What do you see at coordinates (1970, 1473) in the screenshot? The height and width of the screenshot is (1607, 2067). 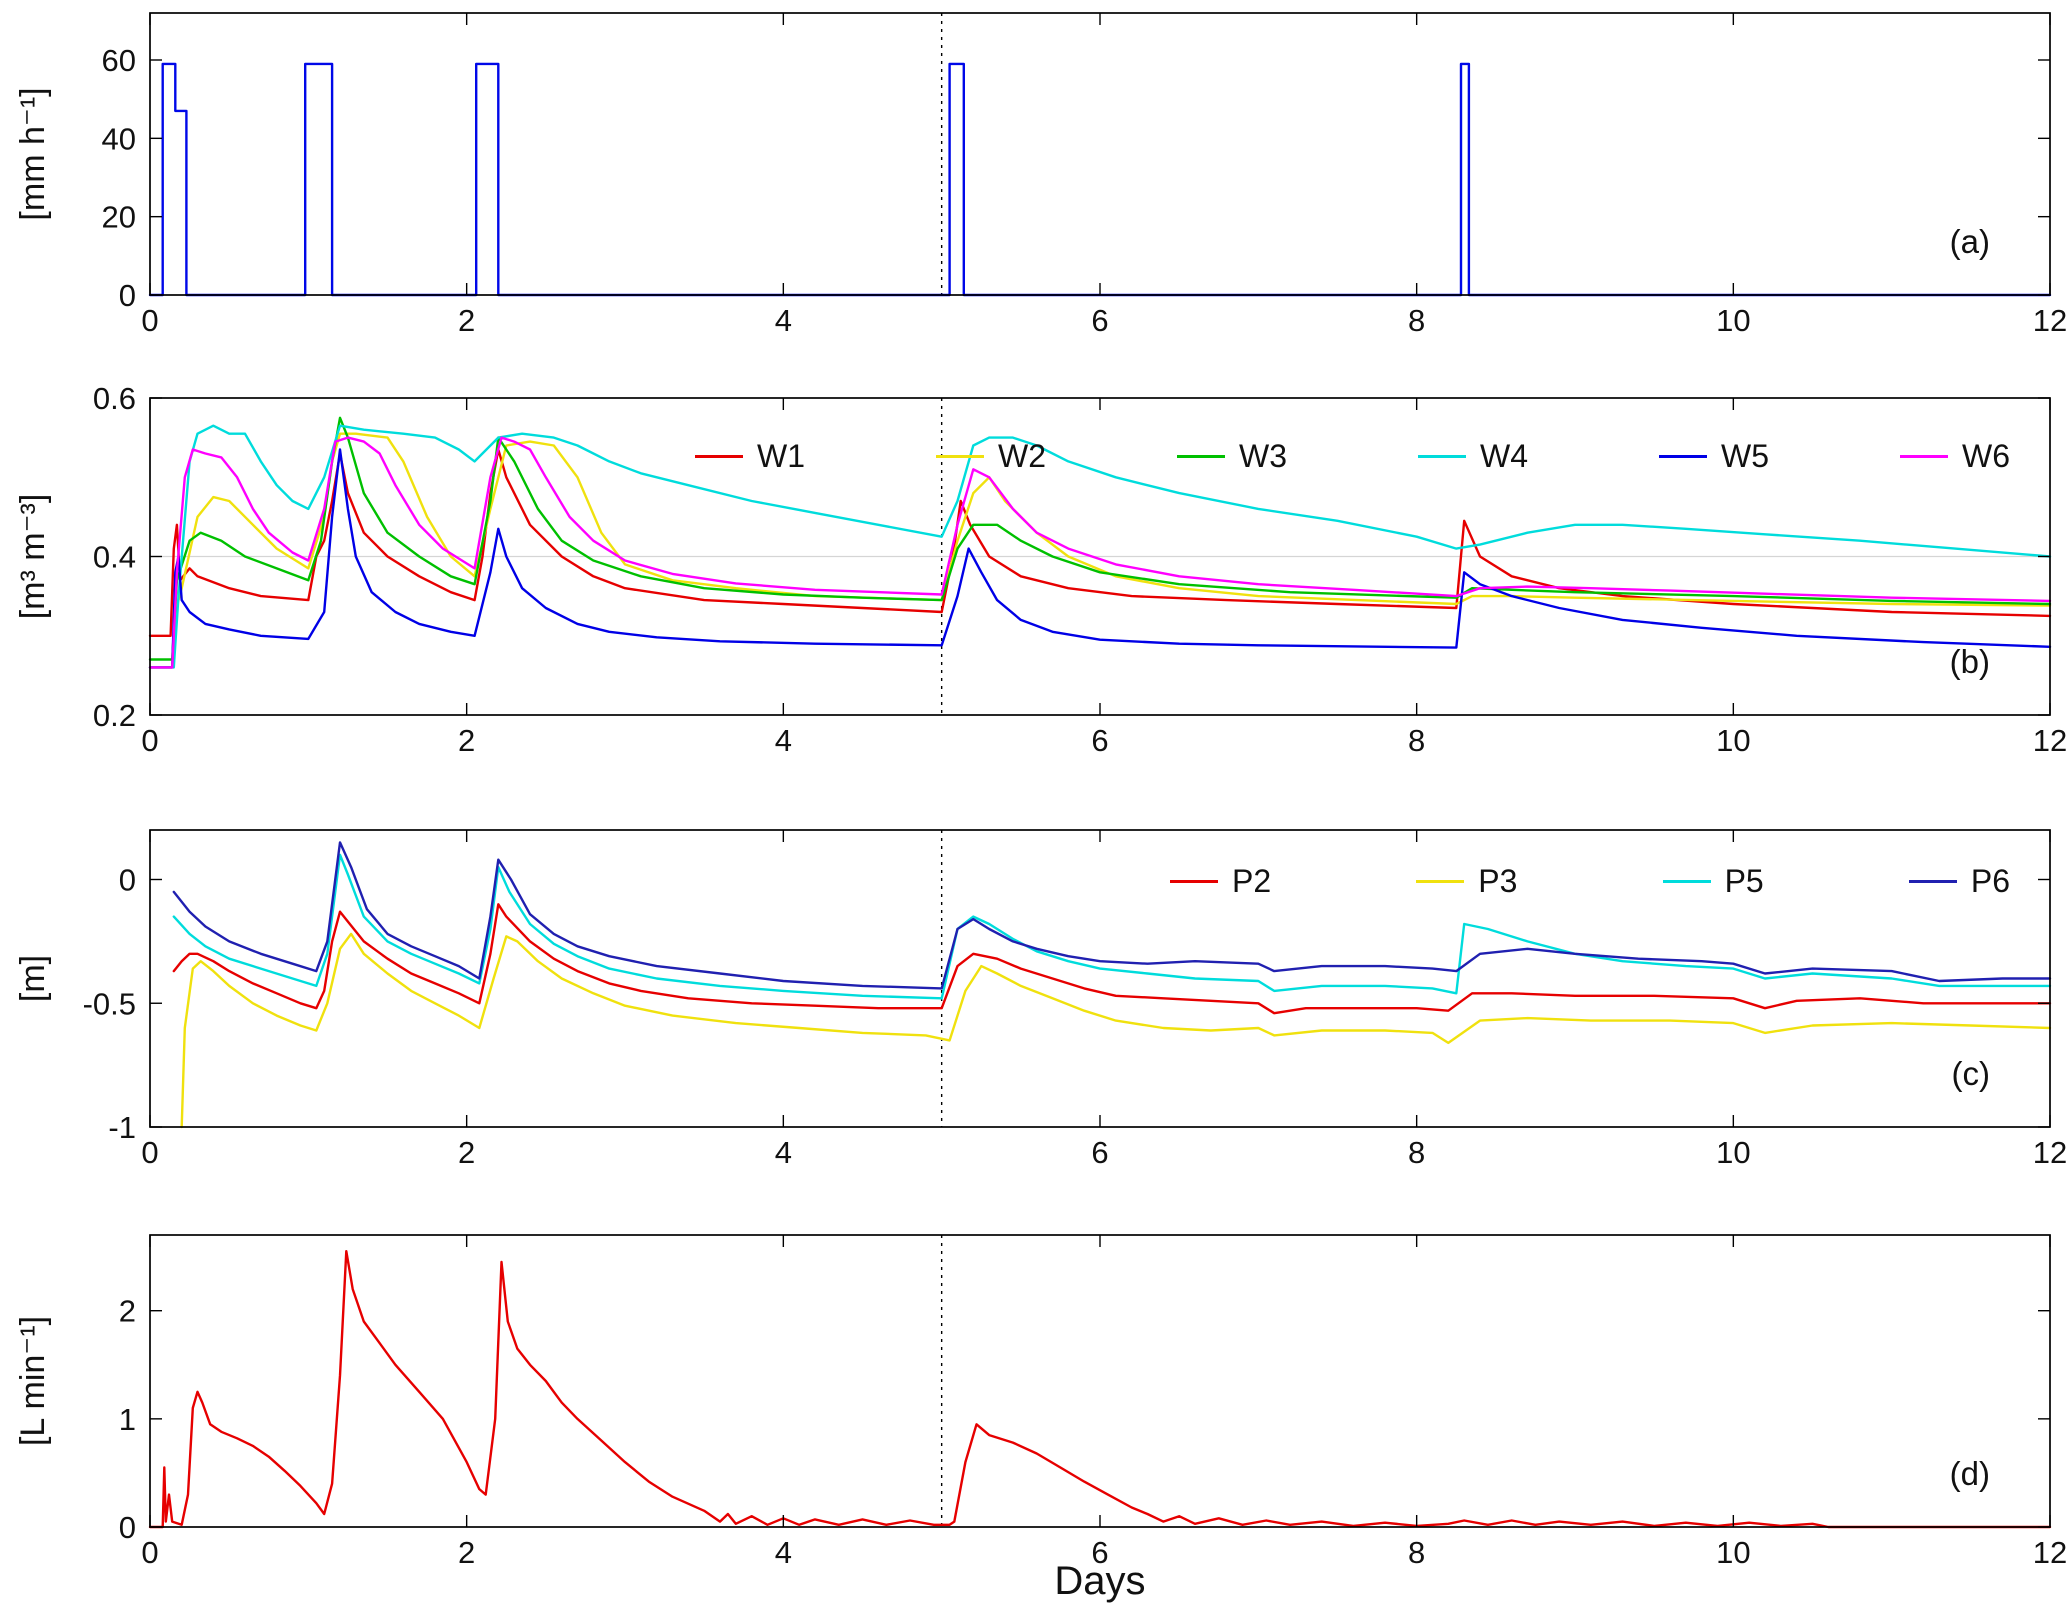 I see `panel-letter: (d)` at bounding box center [1970, 1473].